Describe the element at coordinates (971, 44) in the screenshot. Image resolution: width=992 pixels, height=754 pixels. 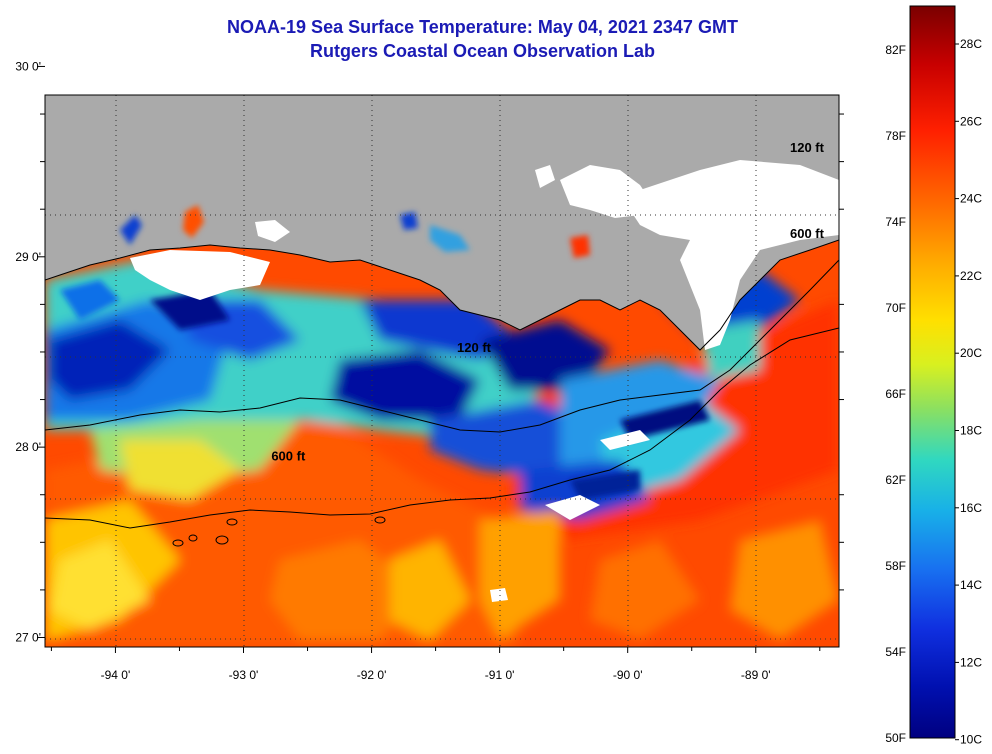
I see `colorbar-c-label: 28C` at that location.